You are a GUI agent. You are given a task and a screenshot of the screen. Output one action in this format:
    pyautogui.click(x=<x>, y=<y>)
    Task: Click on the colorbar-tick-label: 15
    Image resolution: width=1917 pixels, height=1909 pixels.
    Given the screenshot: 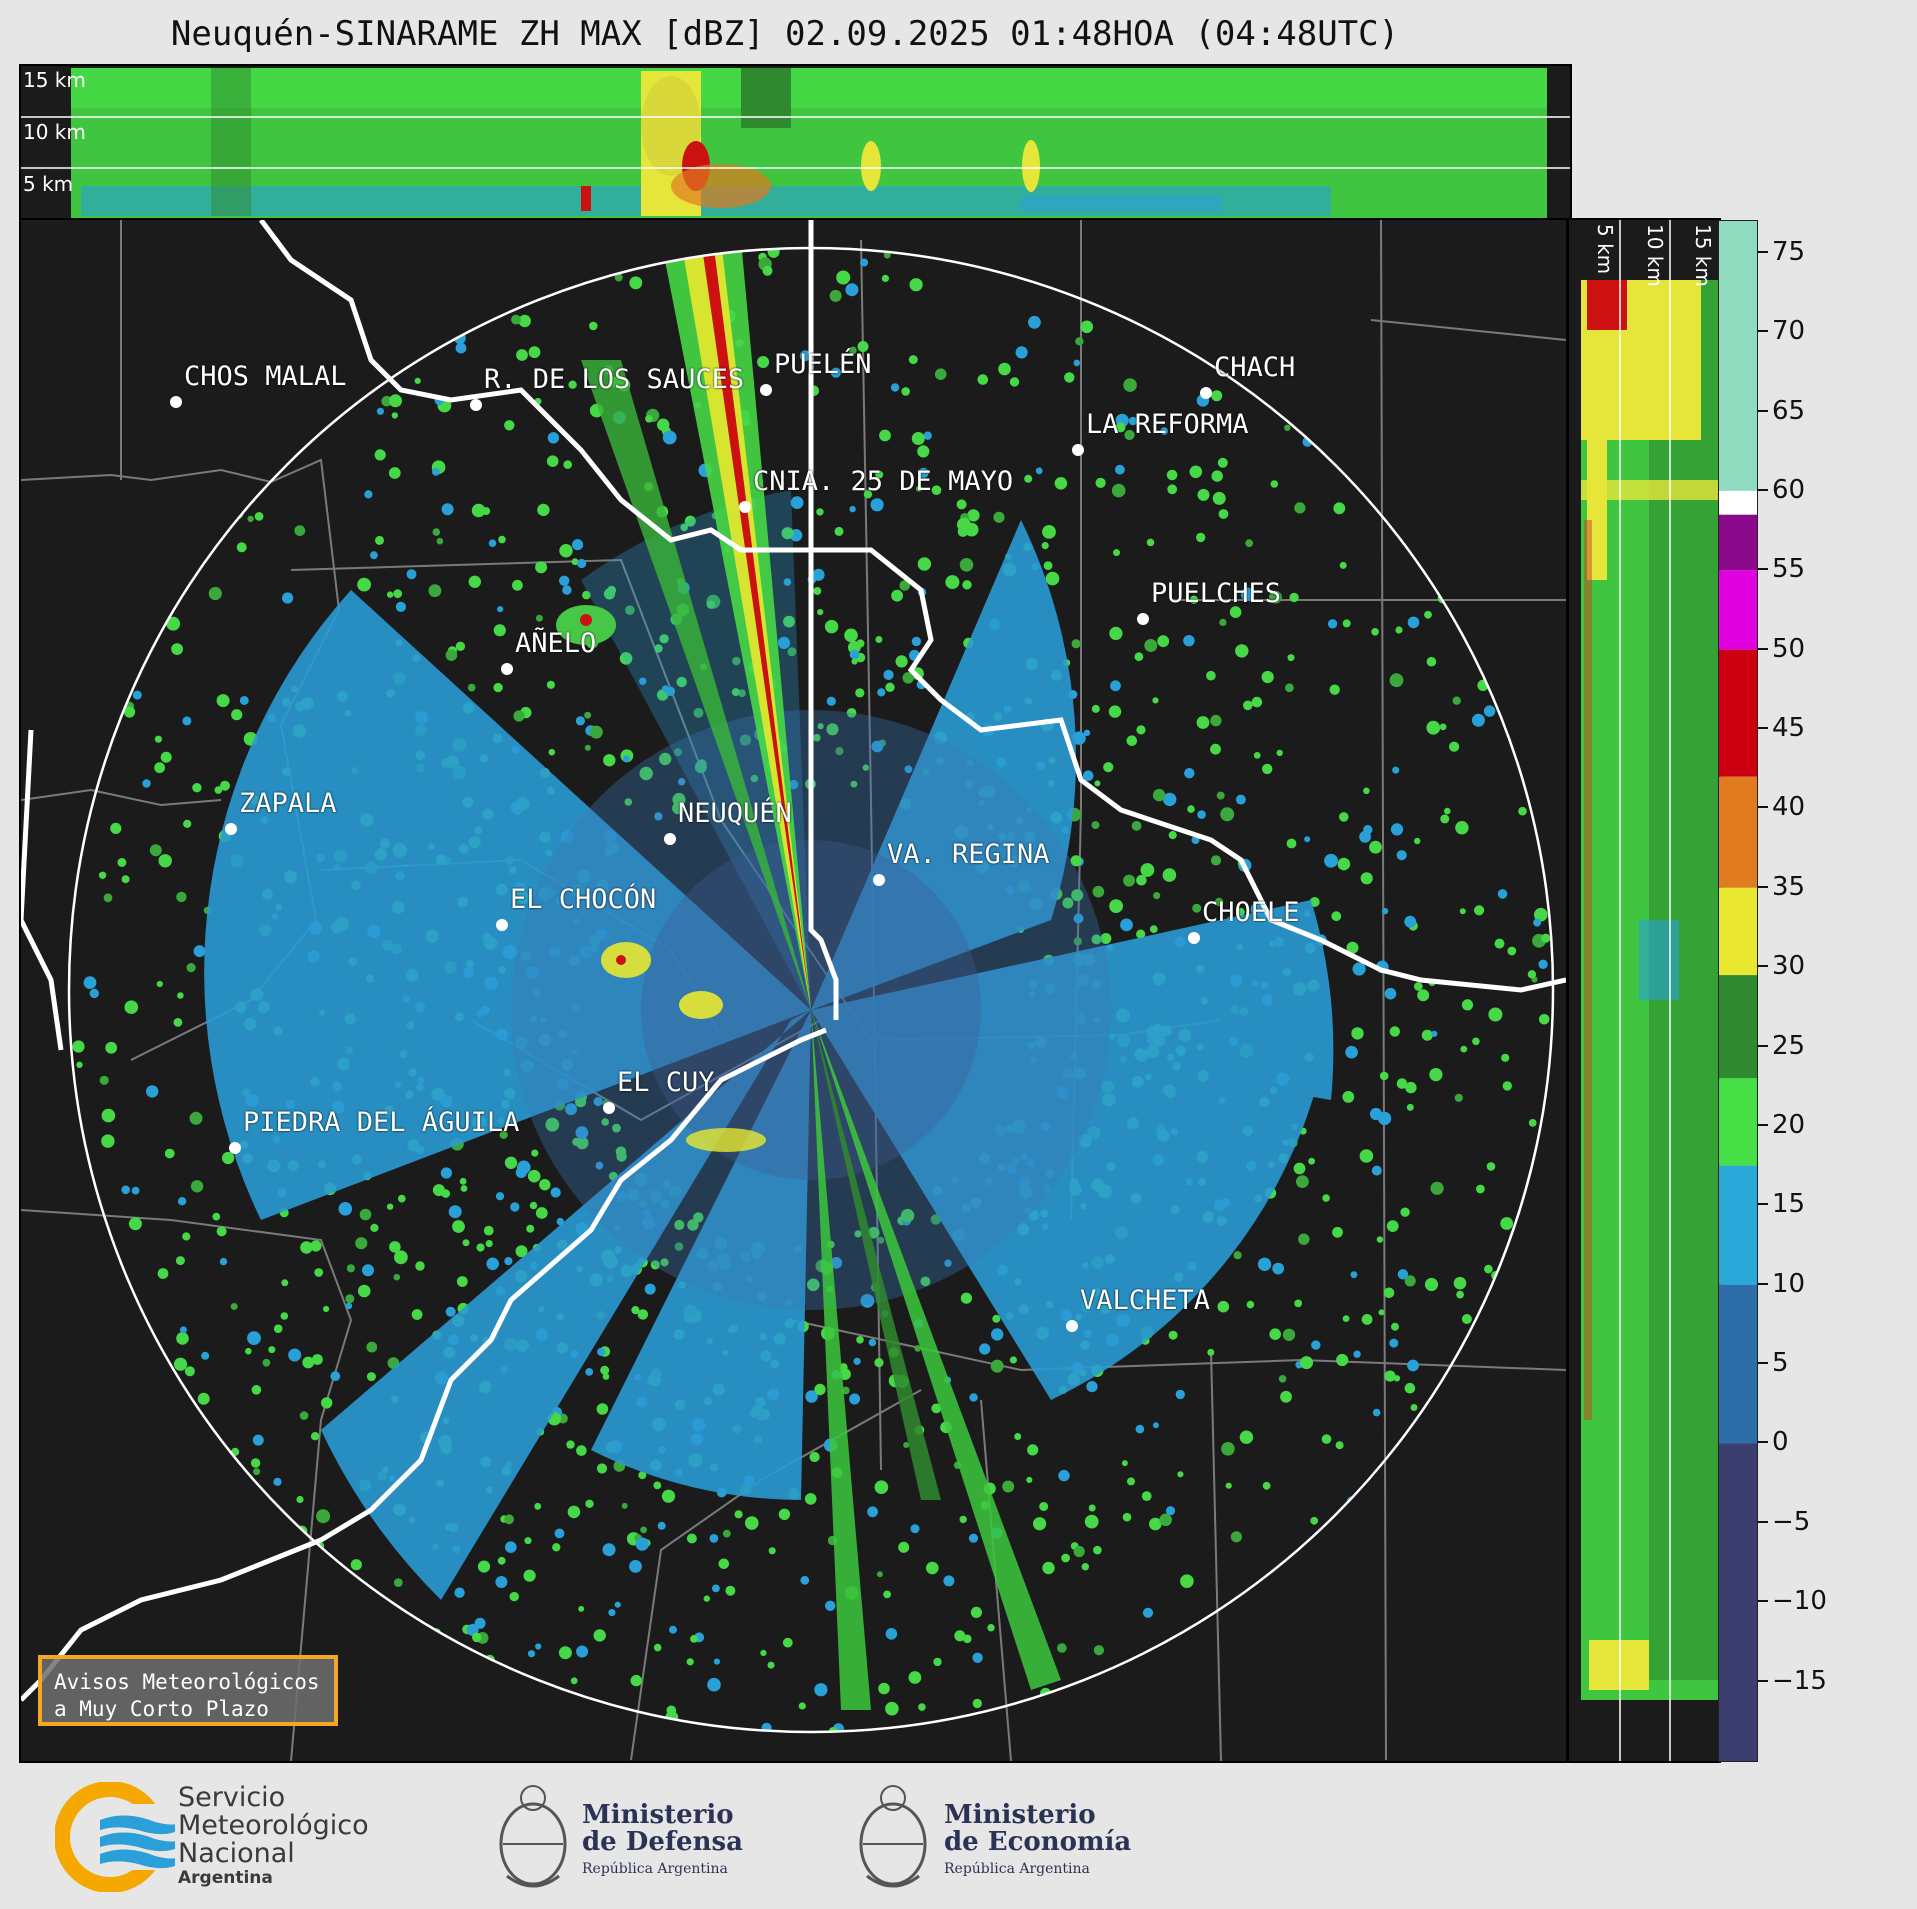 What is the action you would take?
    pyautogui.click(x=1789, y=1204)
    